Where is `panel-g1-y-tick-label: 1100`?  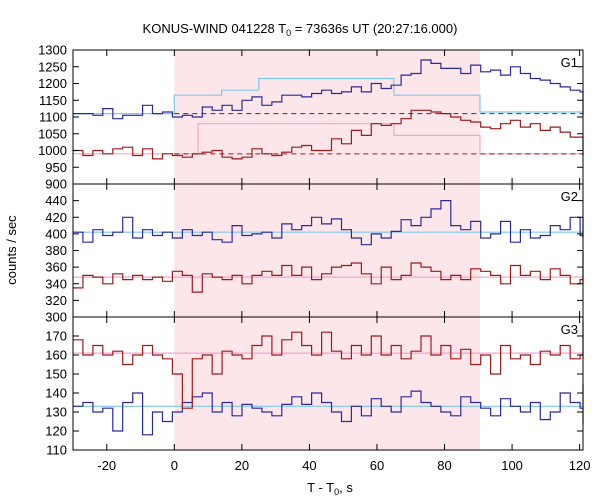
panel-g1-y-tick-label: 1100 is located at coordinates (53, 117).